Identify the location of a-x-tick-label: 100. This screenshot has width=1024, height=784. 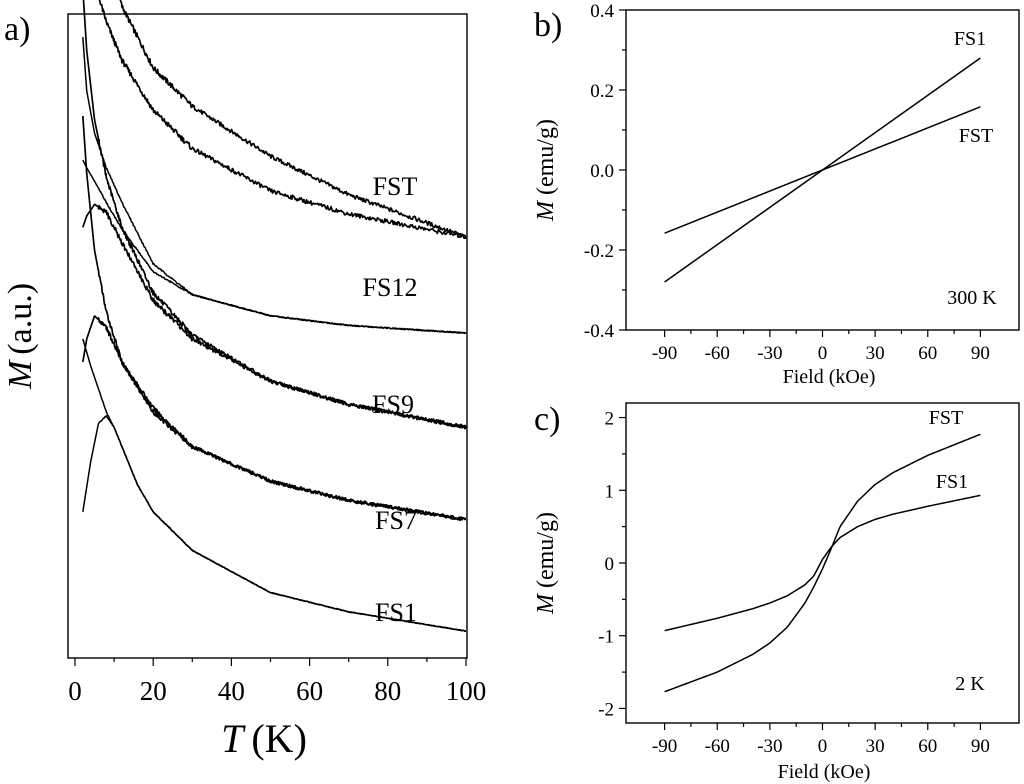
(466, 691).